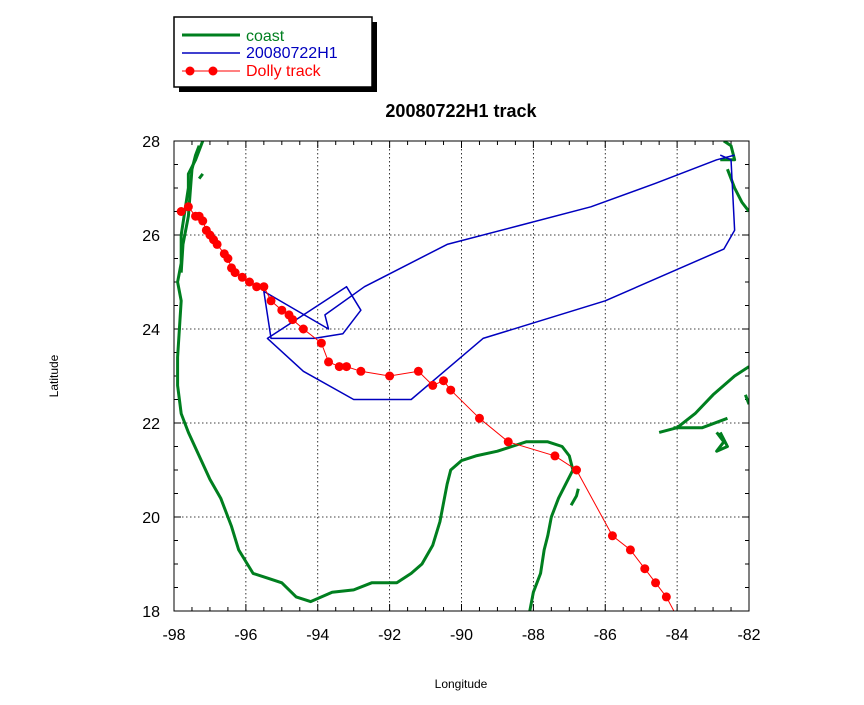 This screenshot has width=864, height=705. I want to click on legend-label-dolly: Dolly track, so click(284, 71).